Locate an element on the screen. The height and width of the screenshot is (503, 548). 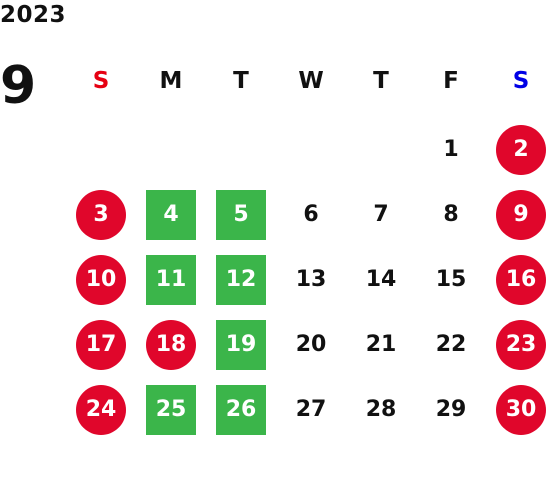
calendar-day-14: 14 is located at coordinates (381, 279).